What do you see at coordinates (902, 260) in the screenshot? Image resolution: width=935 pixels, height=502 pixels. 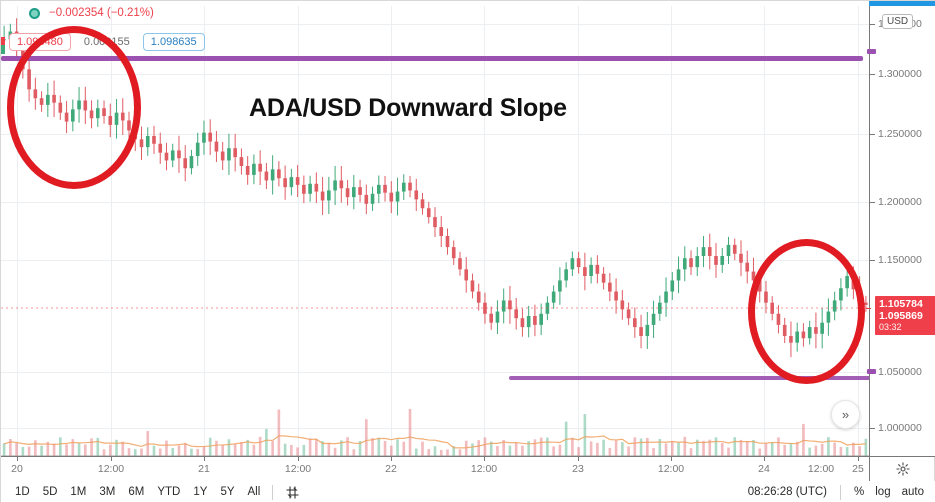 I see `price-tick: 1.150000` at bounding box center [902, 260].